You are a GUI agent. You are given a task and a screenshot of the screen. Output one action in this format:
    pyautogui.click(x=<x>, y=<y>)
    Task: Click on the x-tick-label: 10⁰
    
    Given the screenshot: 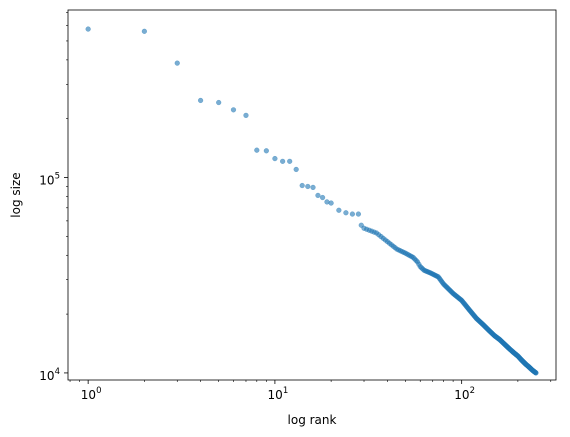 What is the action you would take?
    pyautogui.click(x=91, y=394)
    